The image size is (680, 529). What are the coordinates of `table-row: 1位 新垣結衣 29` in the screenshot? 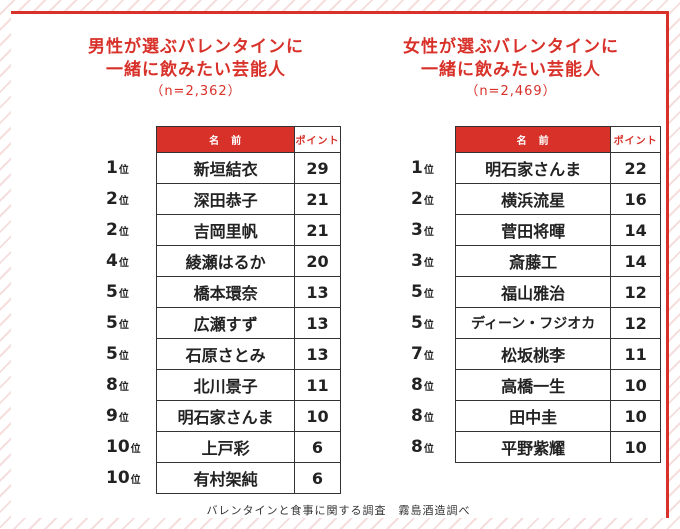 It's located at (224, 168).